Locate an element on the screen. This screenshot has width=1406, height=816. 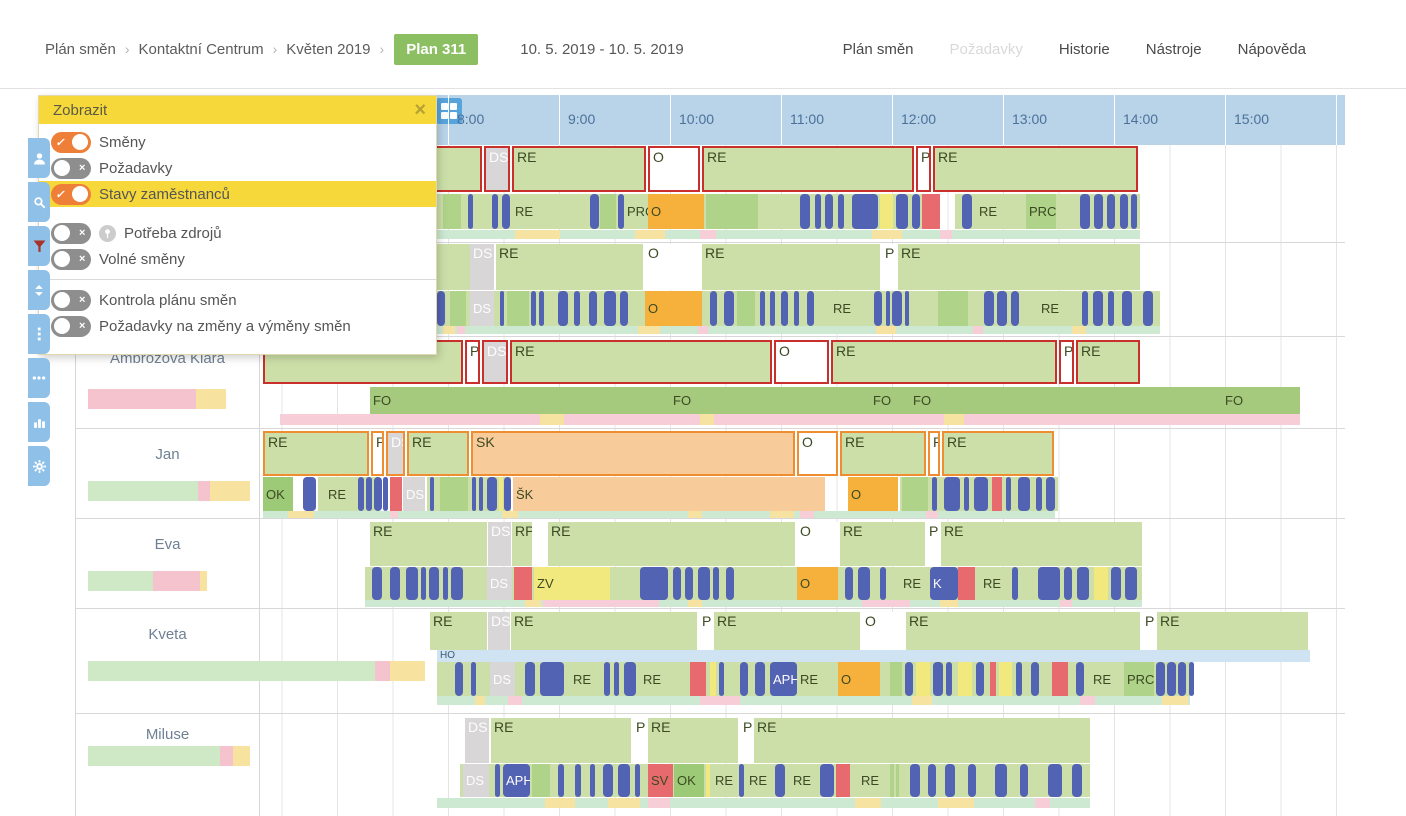
chart-tab is located at coordinates (39, 422).